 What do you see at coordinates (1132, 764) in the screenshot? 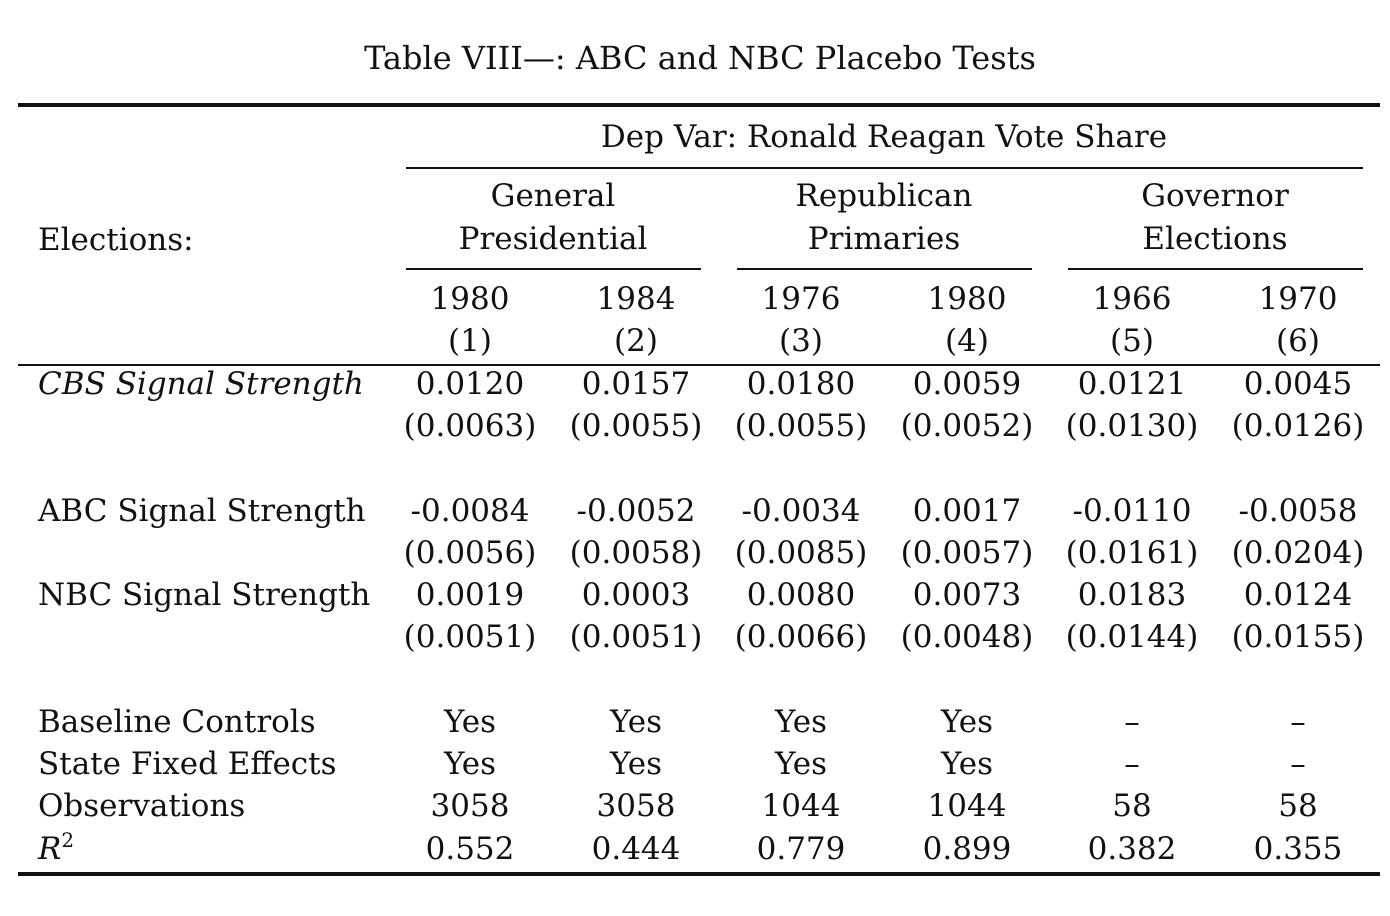
I see `state-fe-val-5: –` at bounding box center [1132, 764].